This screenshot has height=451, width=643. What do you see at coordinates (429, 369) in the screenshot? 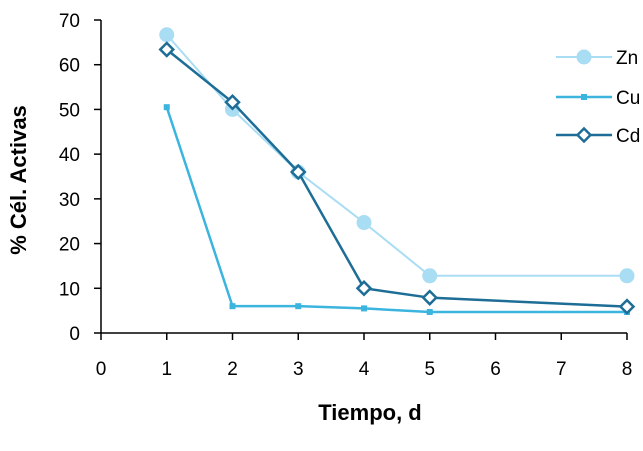
I see `x-tick-label: 5` at bounding box center [429, 369].